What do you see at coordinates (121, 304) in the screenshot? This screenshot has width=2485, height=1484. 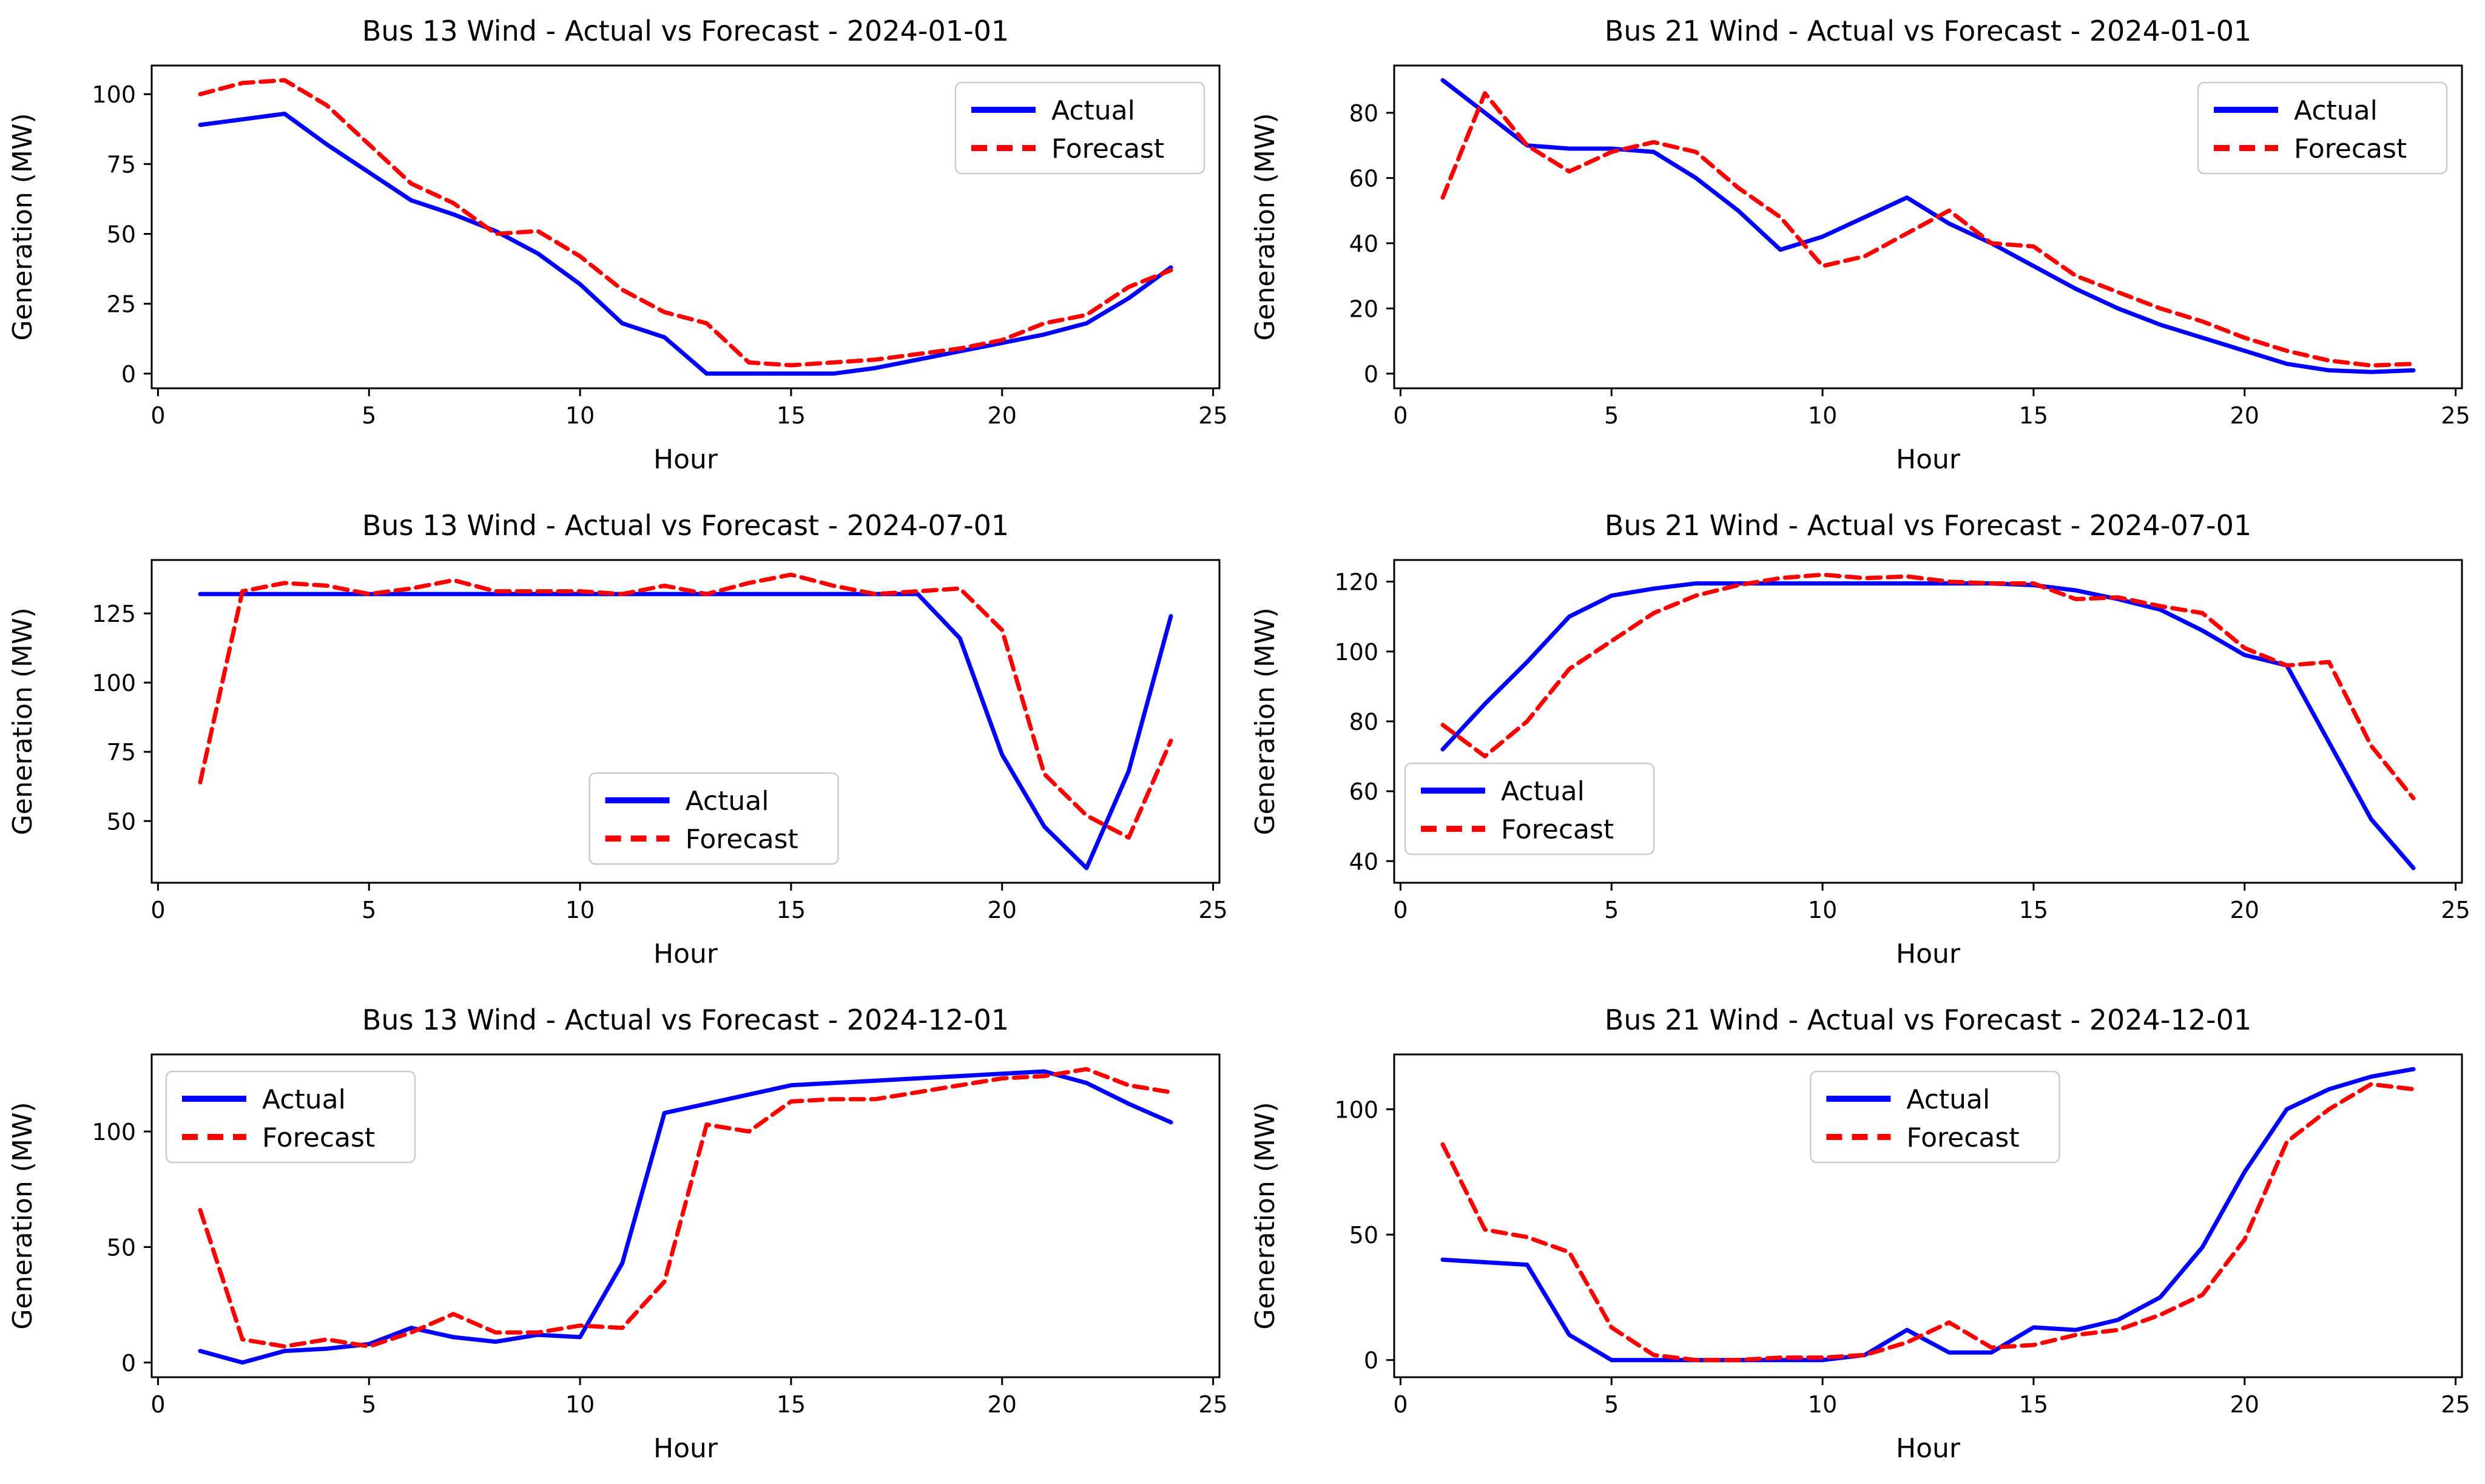 I see `y-tick-label: 25` at bounding box center [121, 304].